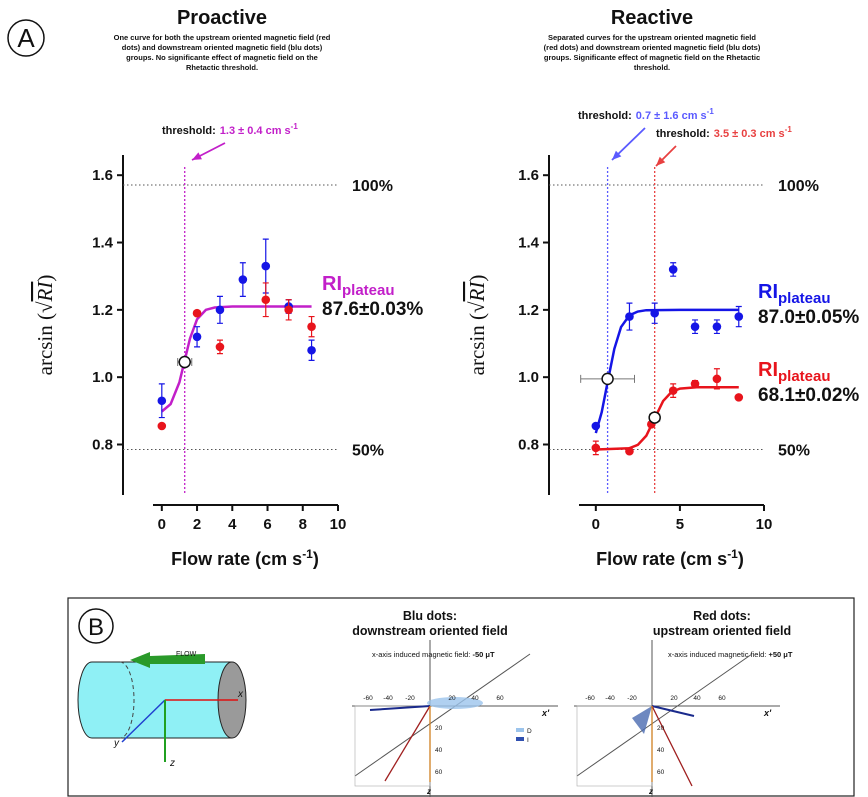 The image size is (868, 797). What do you see at coordinates (197, 524) in the screenshot?
I see `x-tick-label: 2` at bounding box center [197, 524].